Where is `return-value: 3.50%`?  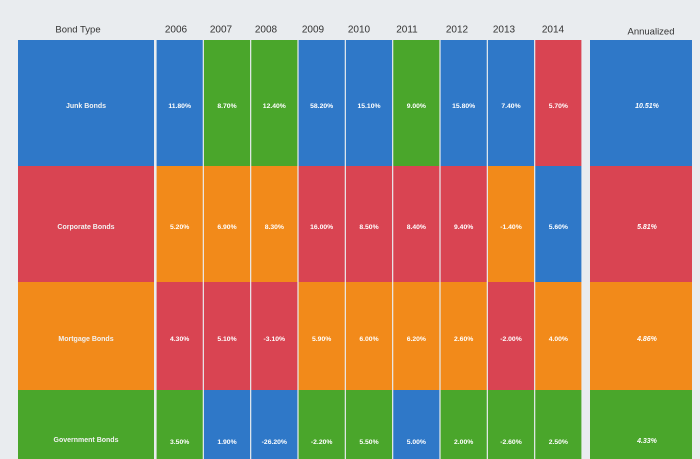 return-value: 3.50% is located at coordinates (179, 442).